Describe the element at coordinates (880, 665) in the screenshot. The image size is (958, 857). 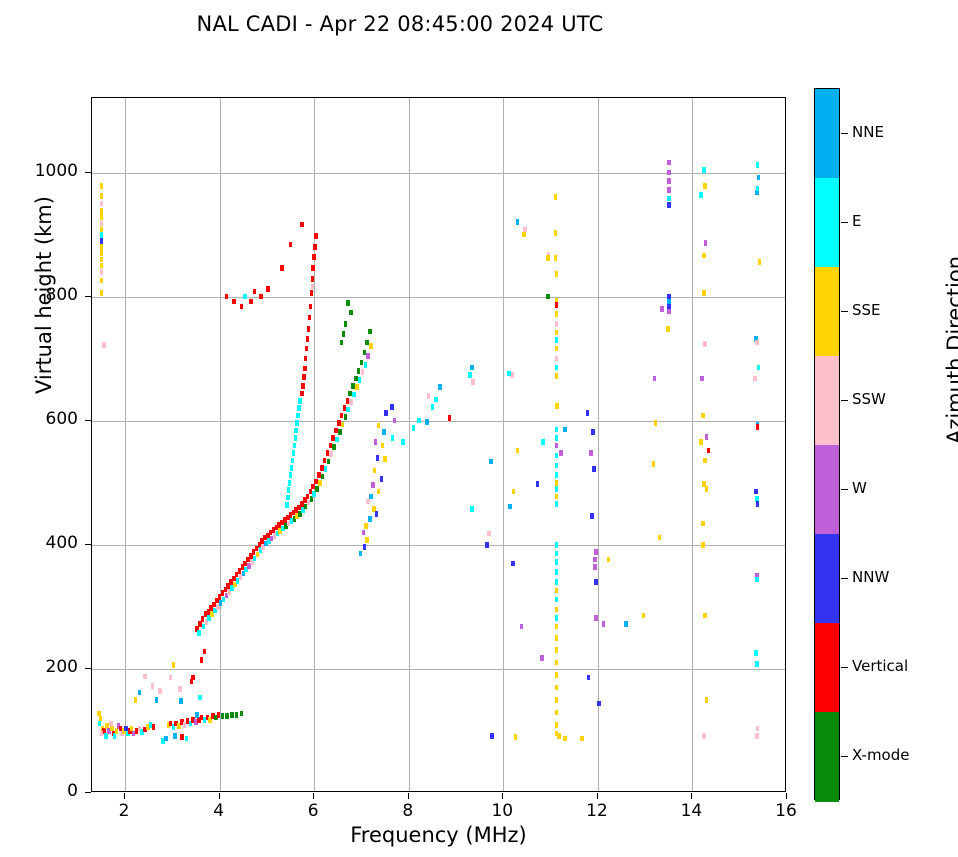
I see `colorbar-label-vertical: Vertical` at that location.